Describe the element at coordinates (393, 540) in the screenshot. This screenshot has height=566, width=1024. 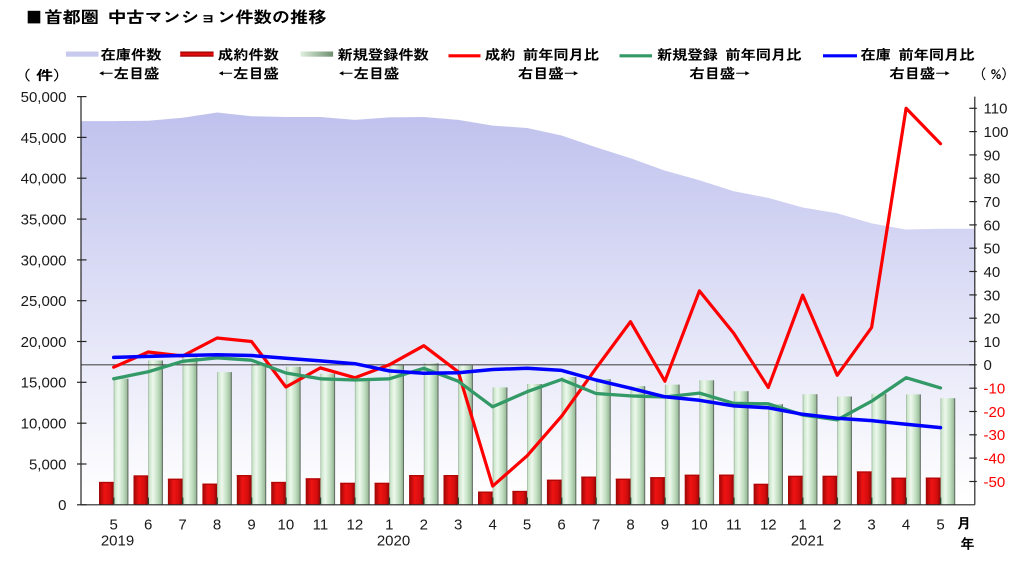
I see `svg-text: 2020` at that location.